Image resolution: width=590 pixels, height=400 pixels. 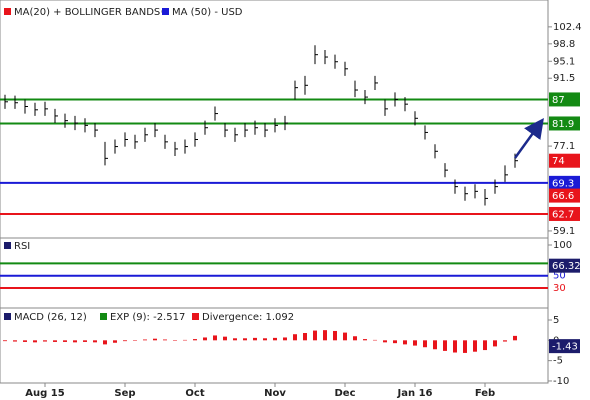 I want to click on y-tick-label: 77.1, so click(x=564, y=146).